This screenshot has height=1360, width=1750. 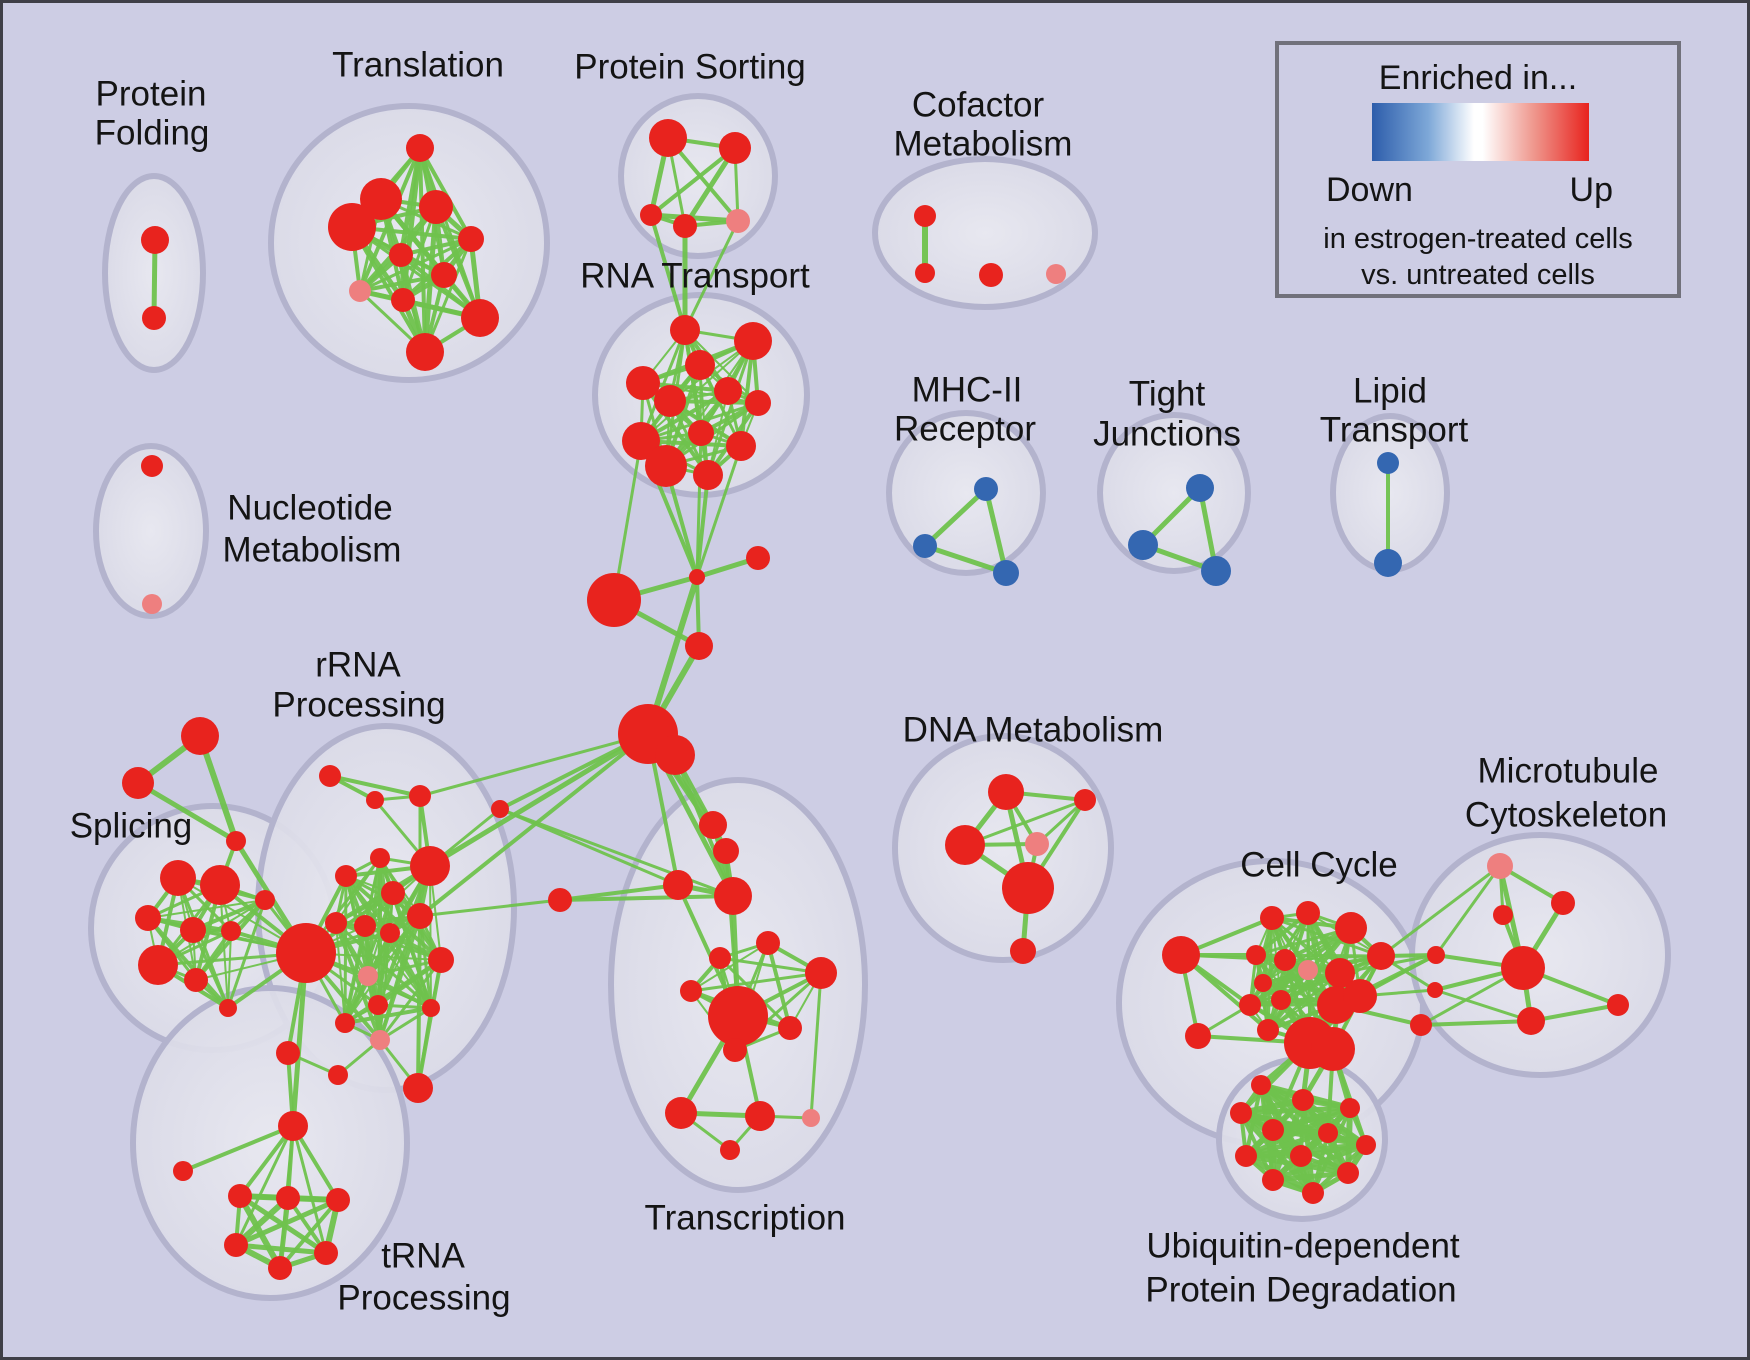 What do you see at coordinates (423, 1256) in the screenshot?
I see `cluster-label-trna-processing: tRNA` at bounding box center [423, 1256].